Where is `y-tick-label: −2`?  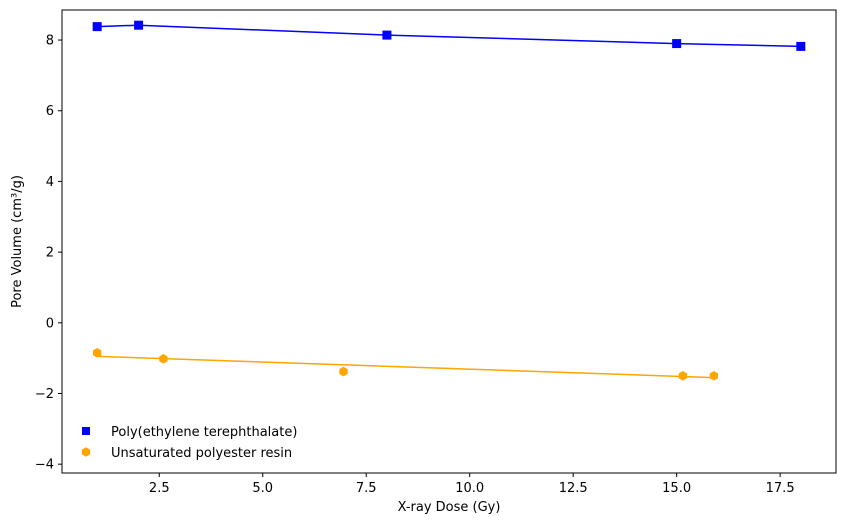
y-tick-label: −2 is located at coordinates (44, 394).